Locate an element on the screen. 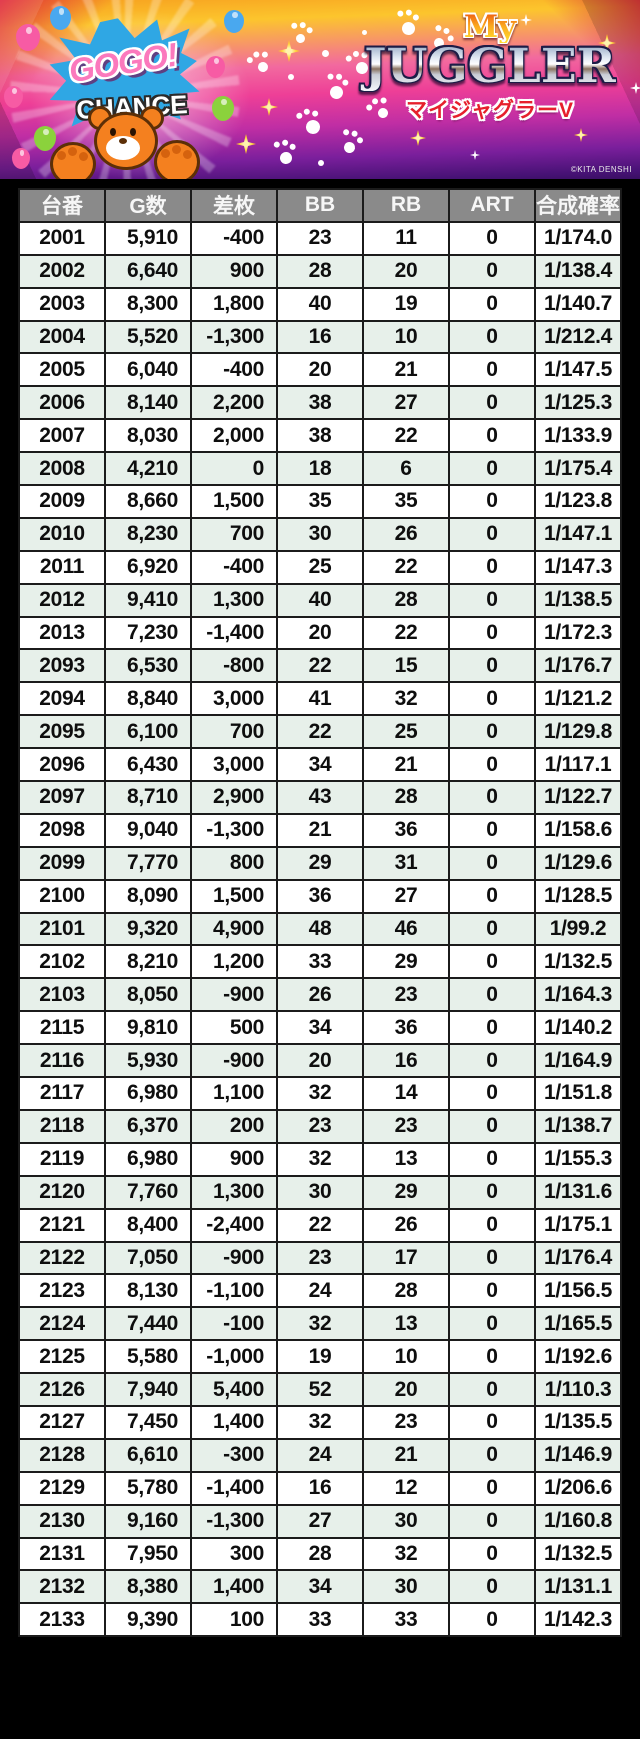 The height and width of the screenshot is (1739, 640). cell-combined-probability: 1/132.5 is located at coordinates (578, 962).